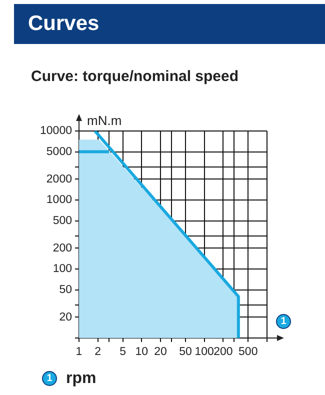 The image size is (325, 395). Describe the element at coordinates (62, 220) in the screenshot. I see `y-tick-label: 500` at that location.